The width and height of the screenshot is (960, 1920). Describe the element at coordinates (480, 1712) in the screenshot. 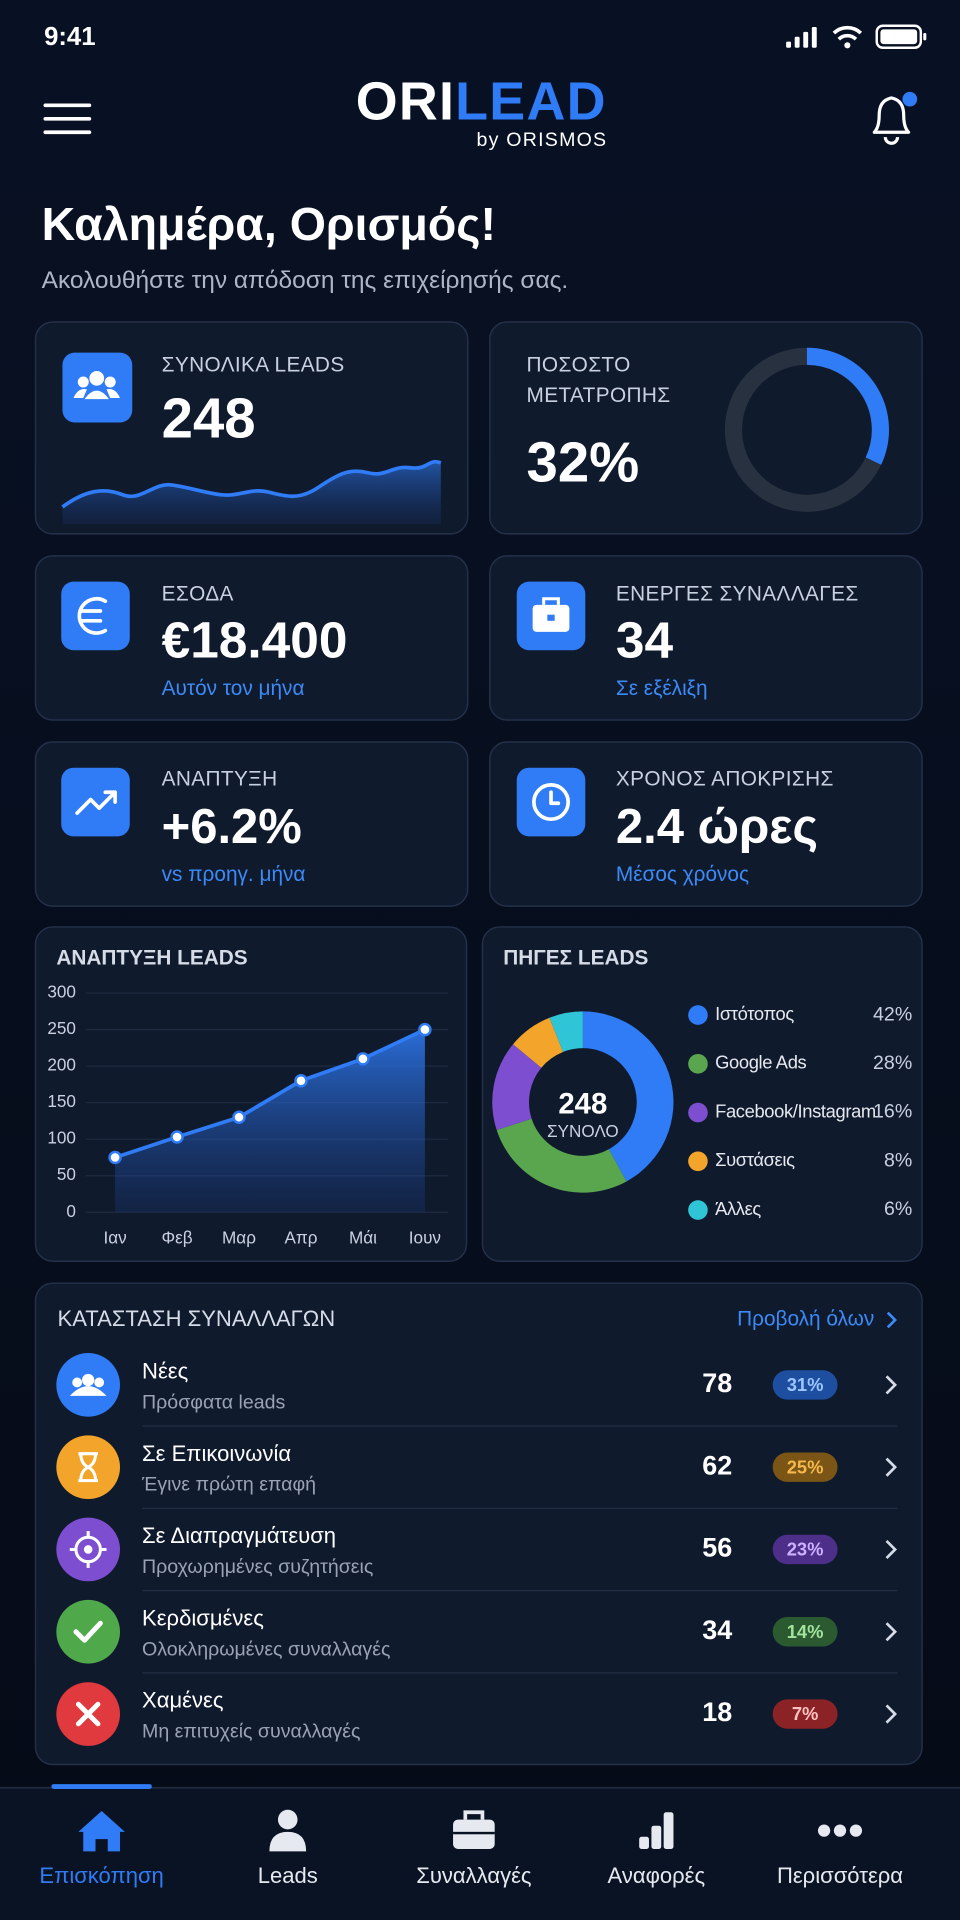

I see `deal-row: Χαμένες Μη επιτυχείς συναλλαγές 18 7%` at that location.